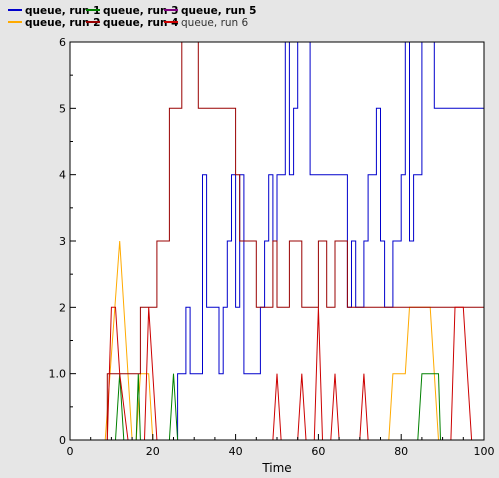 The width and height of the screenshot is (499, 478). Describe the element at coordinates (153, 451) in the screenshot. I see `x-tick-label: 20` at that location.